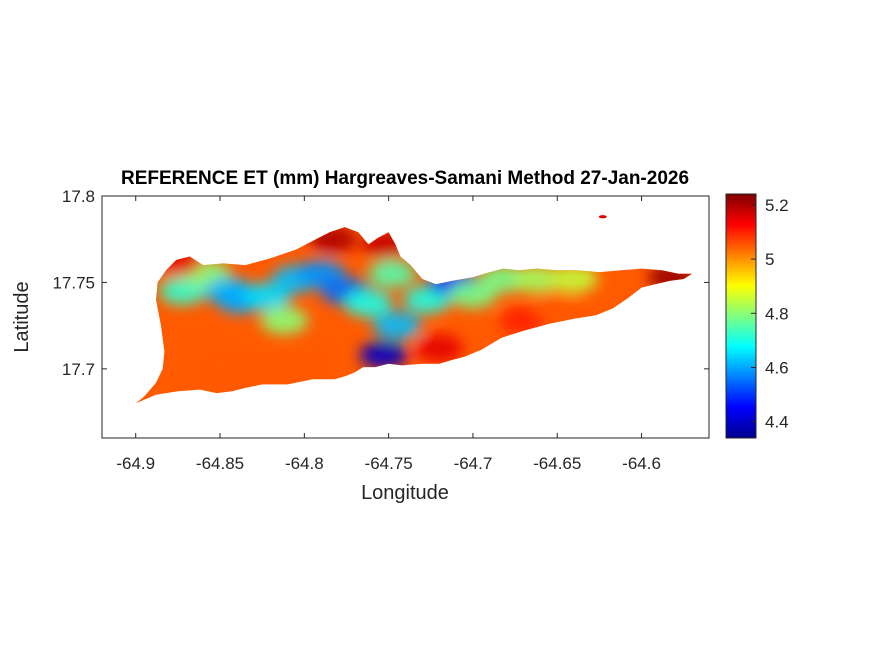  I want to click on colorbar-tick-label: 5.2, so click(777, 205).